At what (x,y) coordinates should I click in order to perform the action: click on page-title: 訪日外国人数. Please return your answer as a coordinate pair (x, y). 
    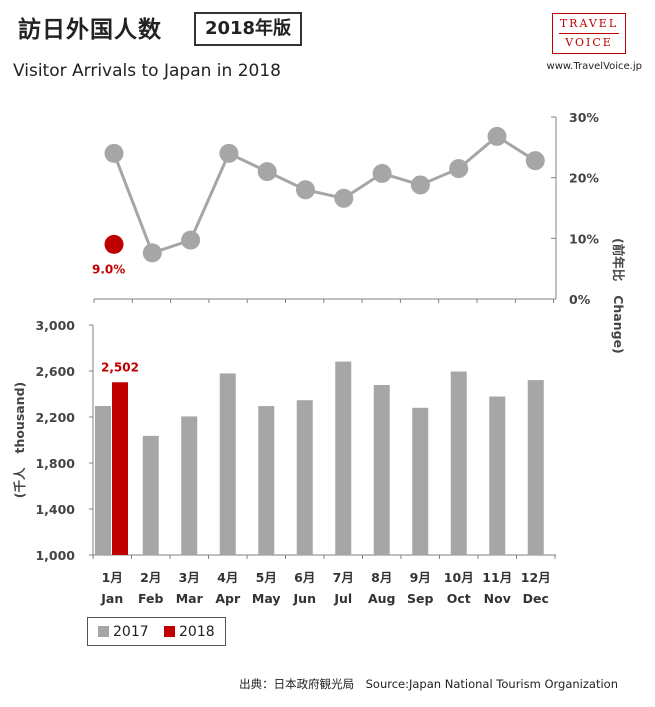
    Looking at the image, I should click on (90, 30).